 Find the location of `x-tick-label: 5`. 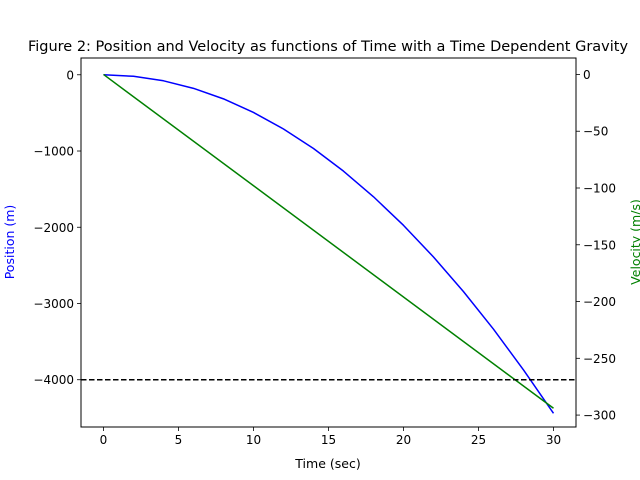

x-tick-label: 5 is located at coordinates (179, 440).